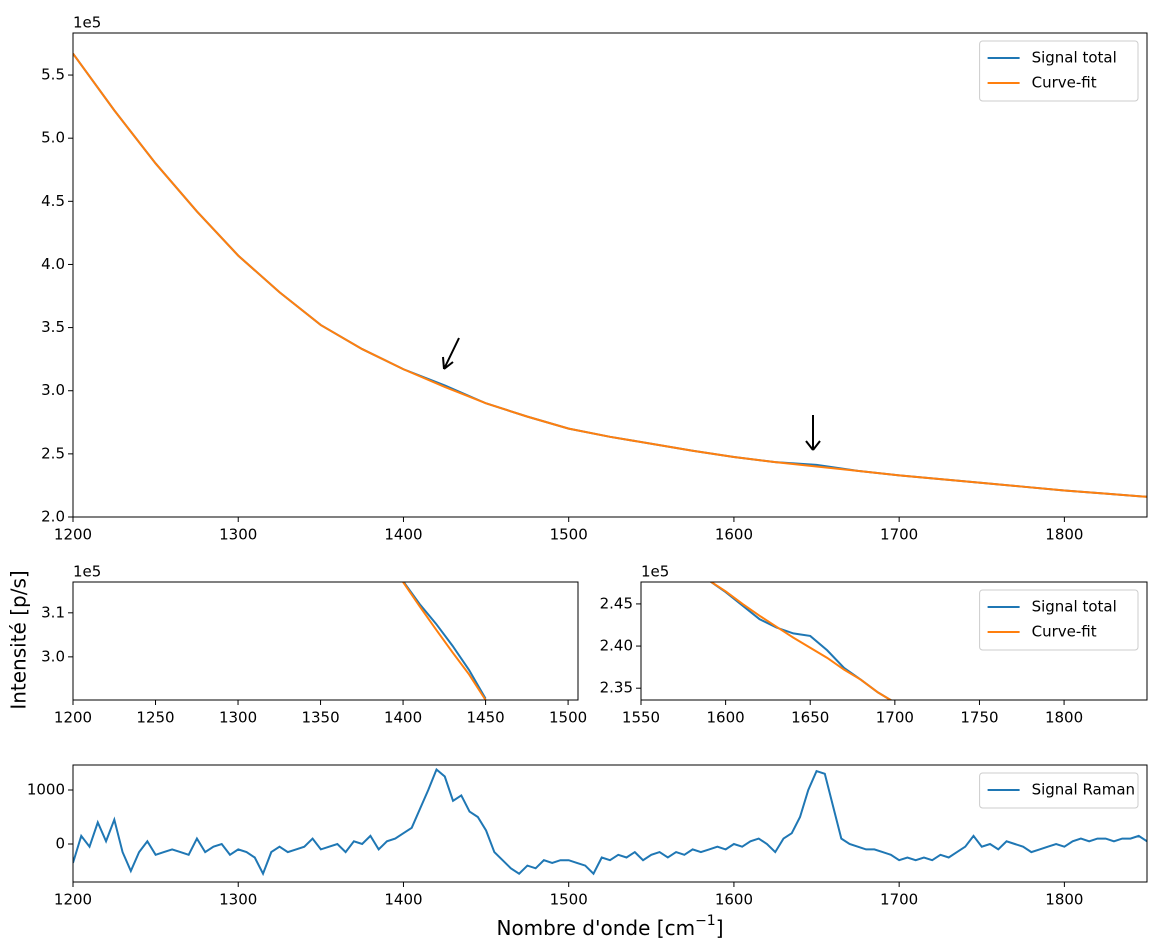  Describe the element at coordinates (53, 517) in the screenshot. I see `y-tick-label: 2.0` at that location.